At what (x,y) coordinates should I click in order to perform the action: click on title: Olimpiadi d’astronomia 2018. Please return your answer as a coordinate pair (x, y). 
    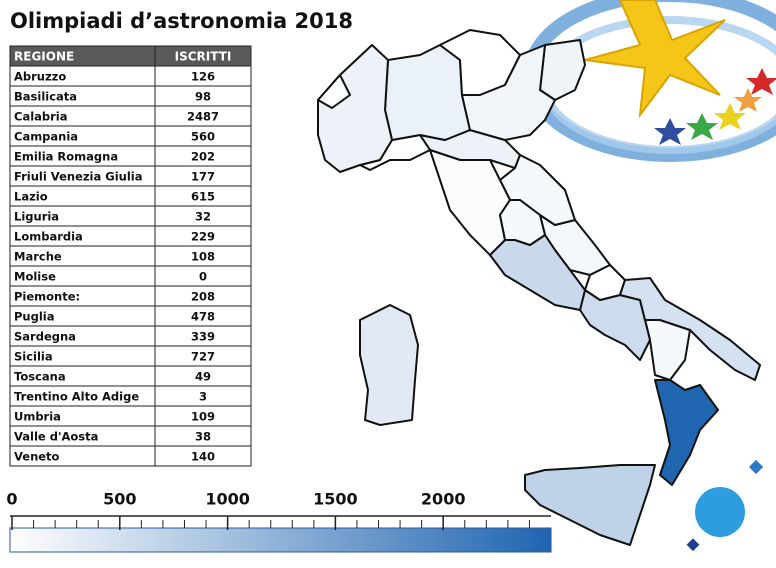
    Looking at the image, I should click on (181, 21).